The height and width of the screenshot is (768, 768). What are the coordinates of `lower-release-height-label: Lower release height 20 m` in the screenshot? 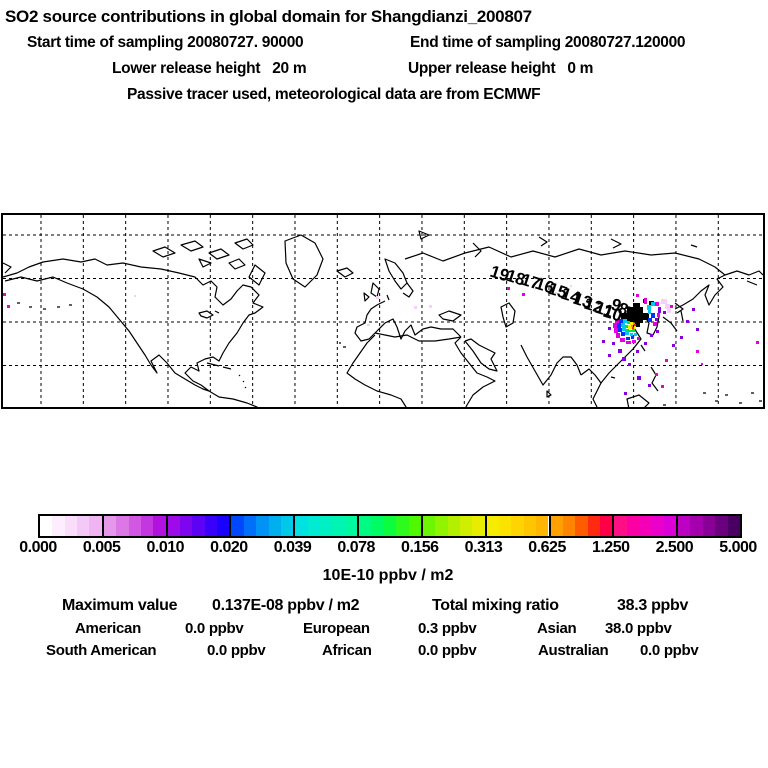 It's located at (209, 68).